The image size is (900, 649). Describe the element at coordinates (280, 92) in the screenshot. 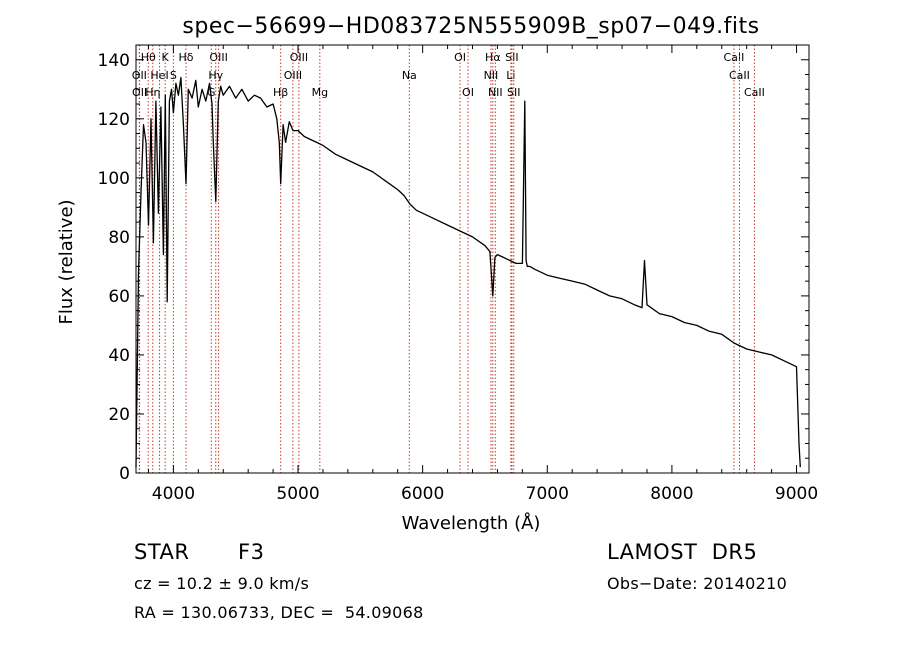

I see `marker-label: Hβ` at that location.